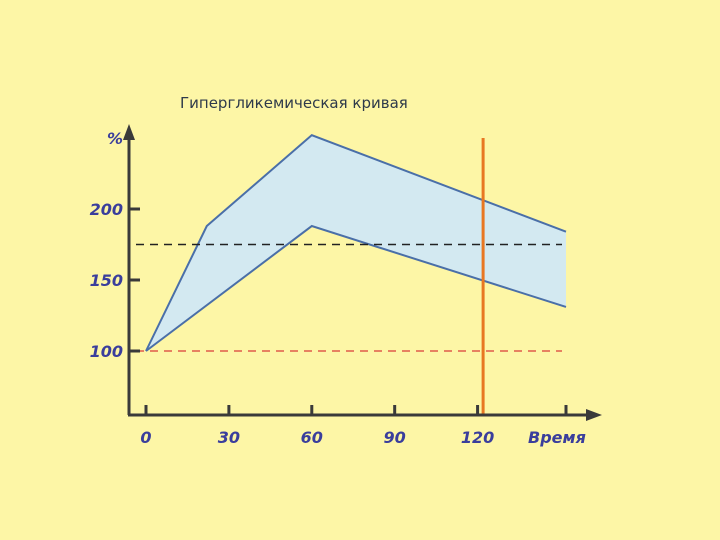 The width and height of the screenshot is (720, 540). What do you see at coordinates (145, 437) in the screenshot?
I see `x-tick-label: 0` at bounding box center [145, 437].